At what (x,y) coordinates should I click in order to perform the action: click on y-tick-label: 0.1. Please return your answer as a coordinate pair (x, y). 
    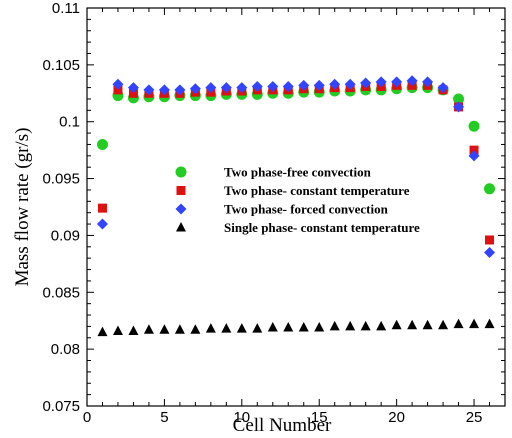
    Looking at the image, I should click on (69, 122).